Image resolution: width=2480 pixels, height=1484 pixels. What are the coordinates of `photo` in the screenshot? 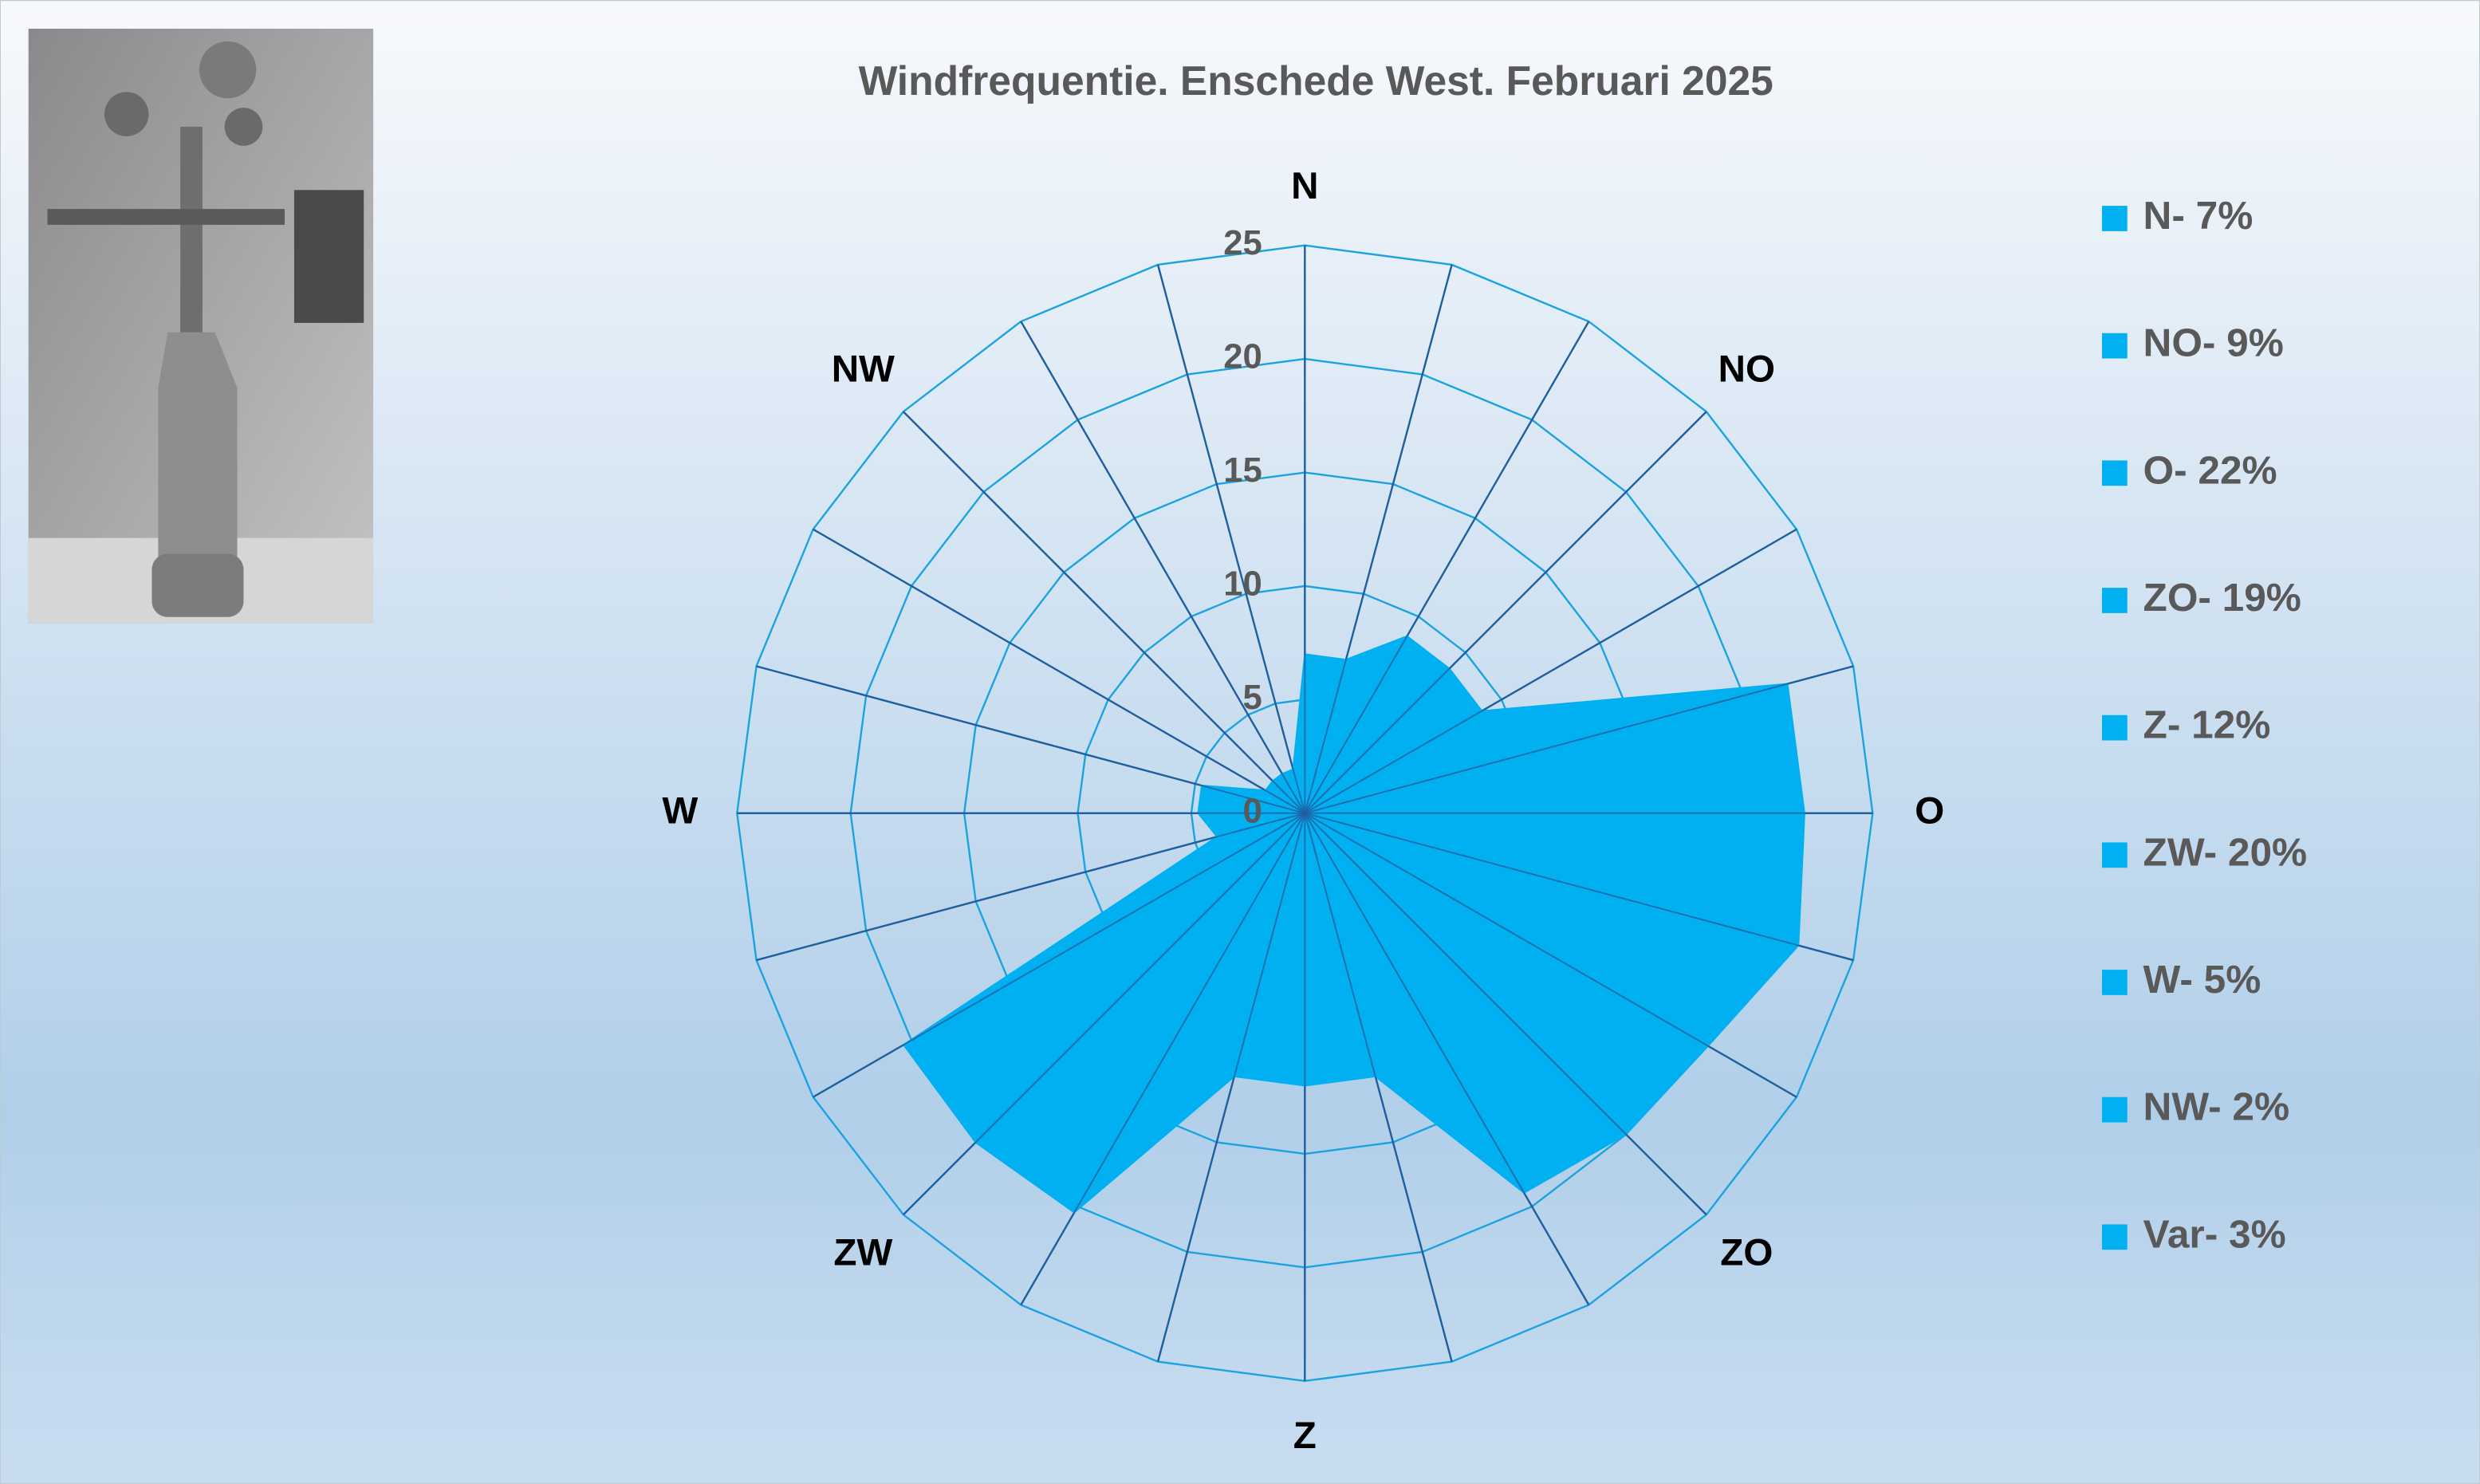 It's located at (201, 326).